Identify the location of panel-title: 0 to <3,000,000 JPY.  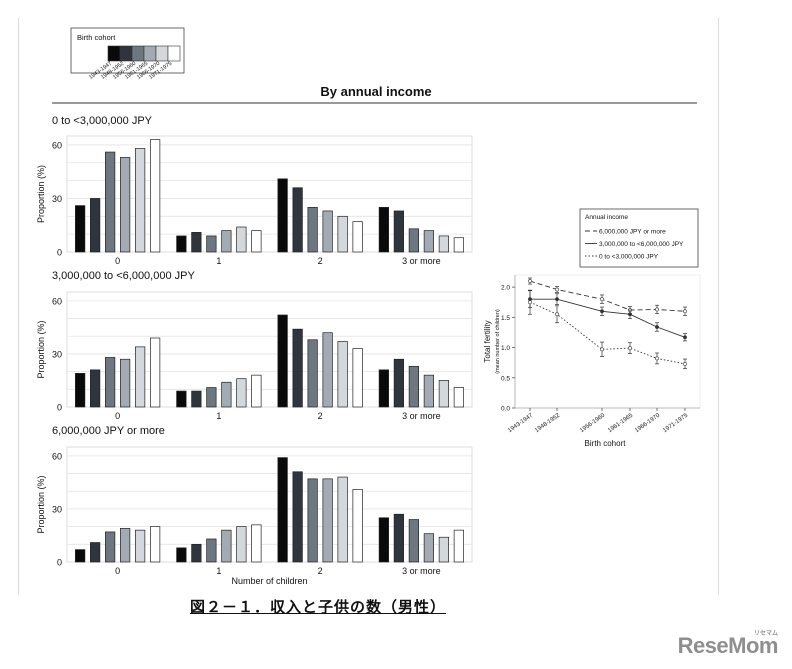
(102, 121).